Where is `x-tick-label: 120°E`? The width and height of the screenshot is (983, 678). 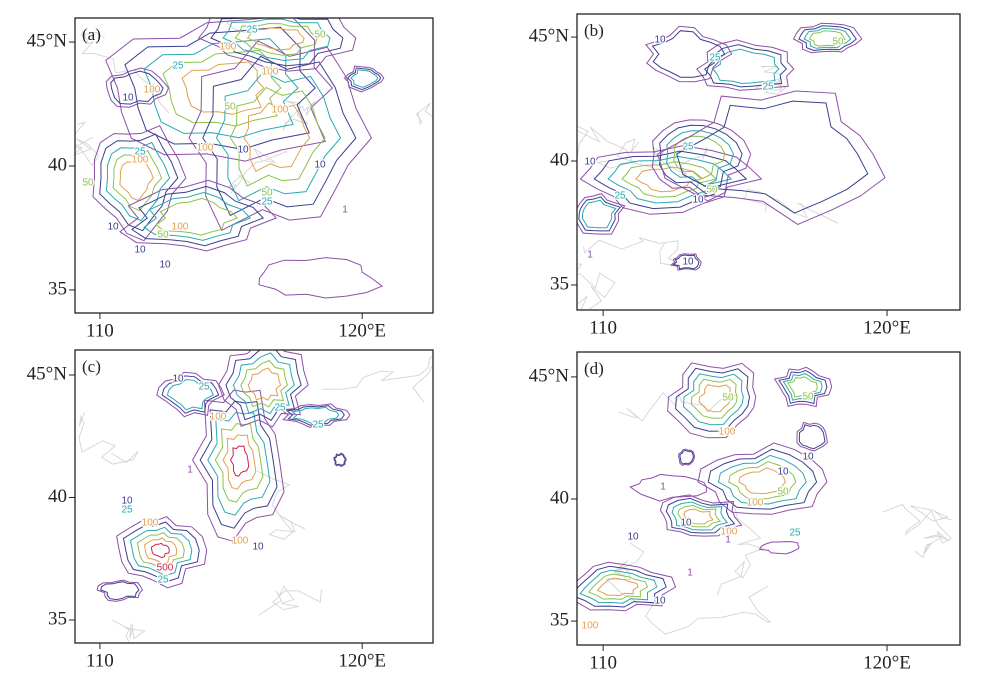 x-tick-label: 120°E is located at coordinates (362, 330).